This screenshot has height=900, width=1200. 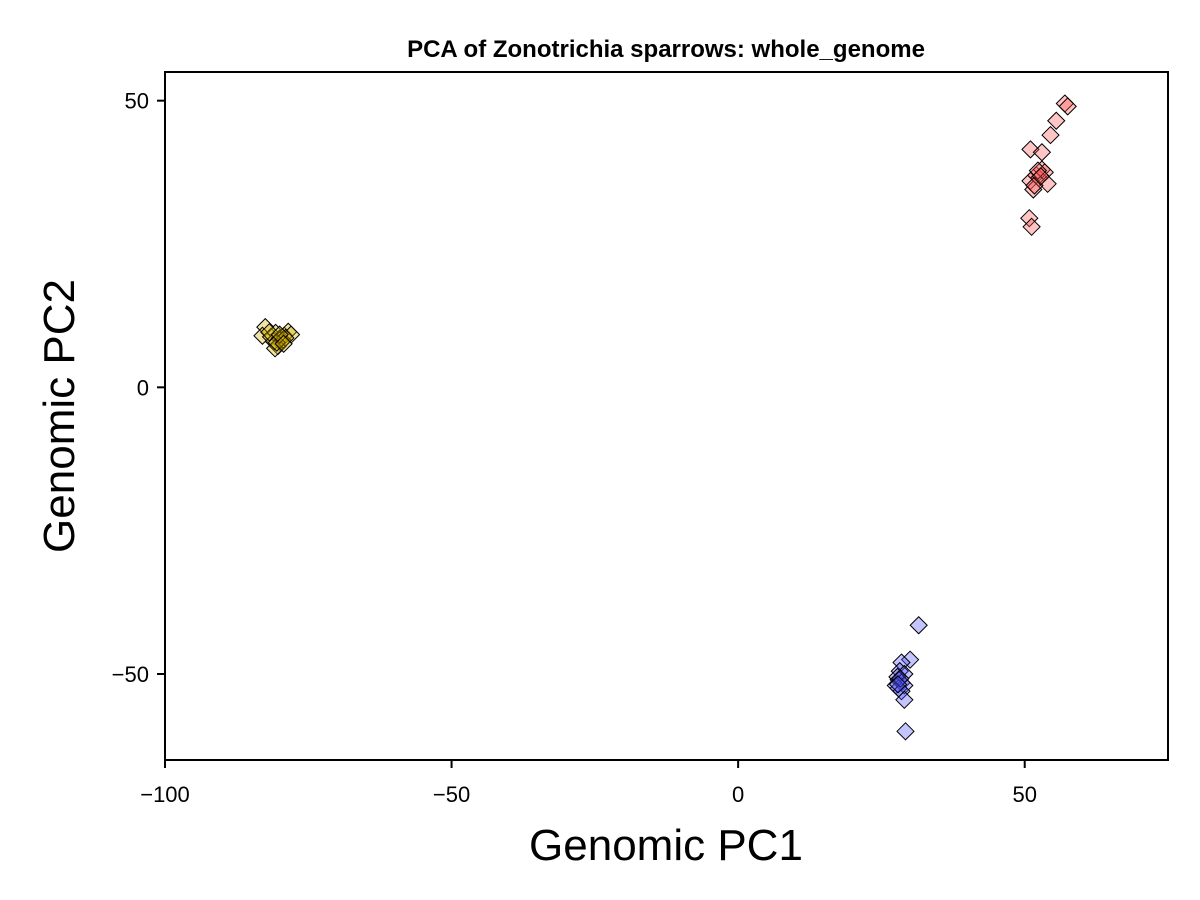 What do you see at coordinates (137, 101) in the screenshot?
I see `y-tick-label: 50` at bounding box center [137, 101].